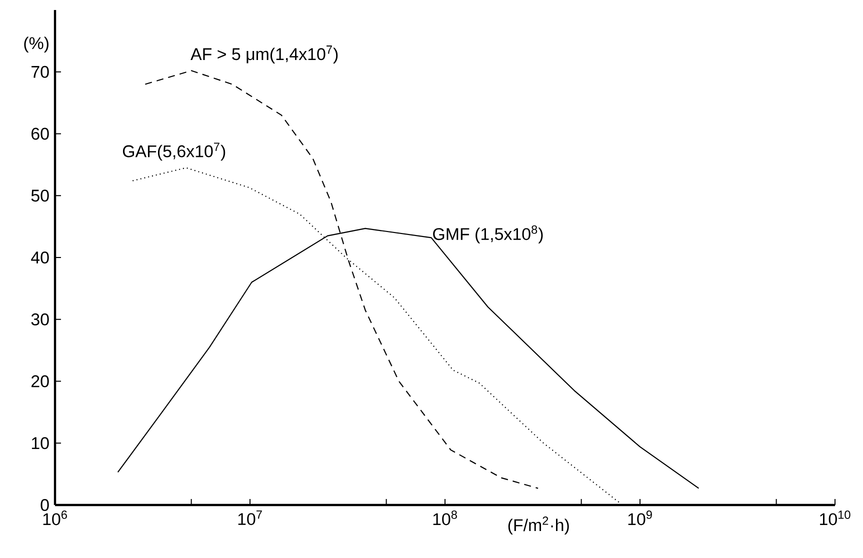 This screenshot has height=558, width=863. Describe the element at coordinates (538, 525) in the screenshot. I see `x-axis-title: (F/m$^{2}$·h)` at that location.